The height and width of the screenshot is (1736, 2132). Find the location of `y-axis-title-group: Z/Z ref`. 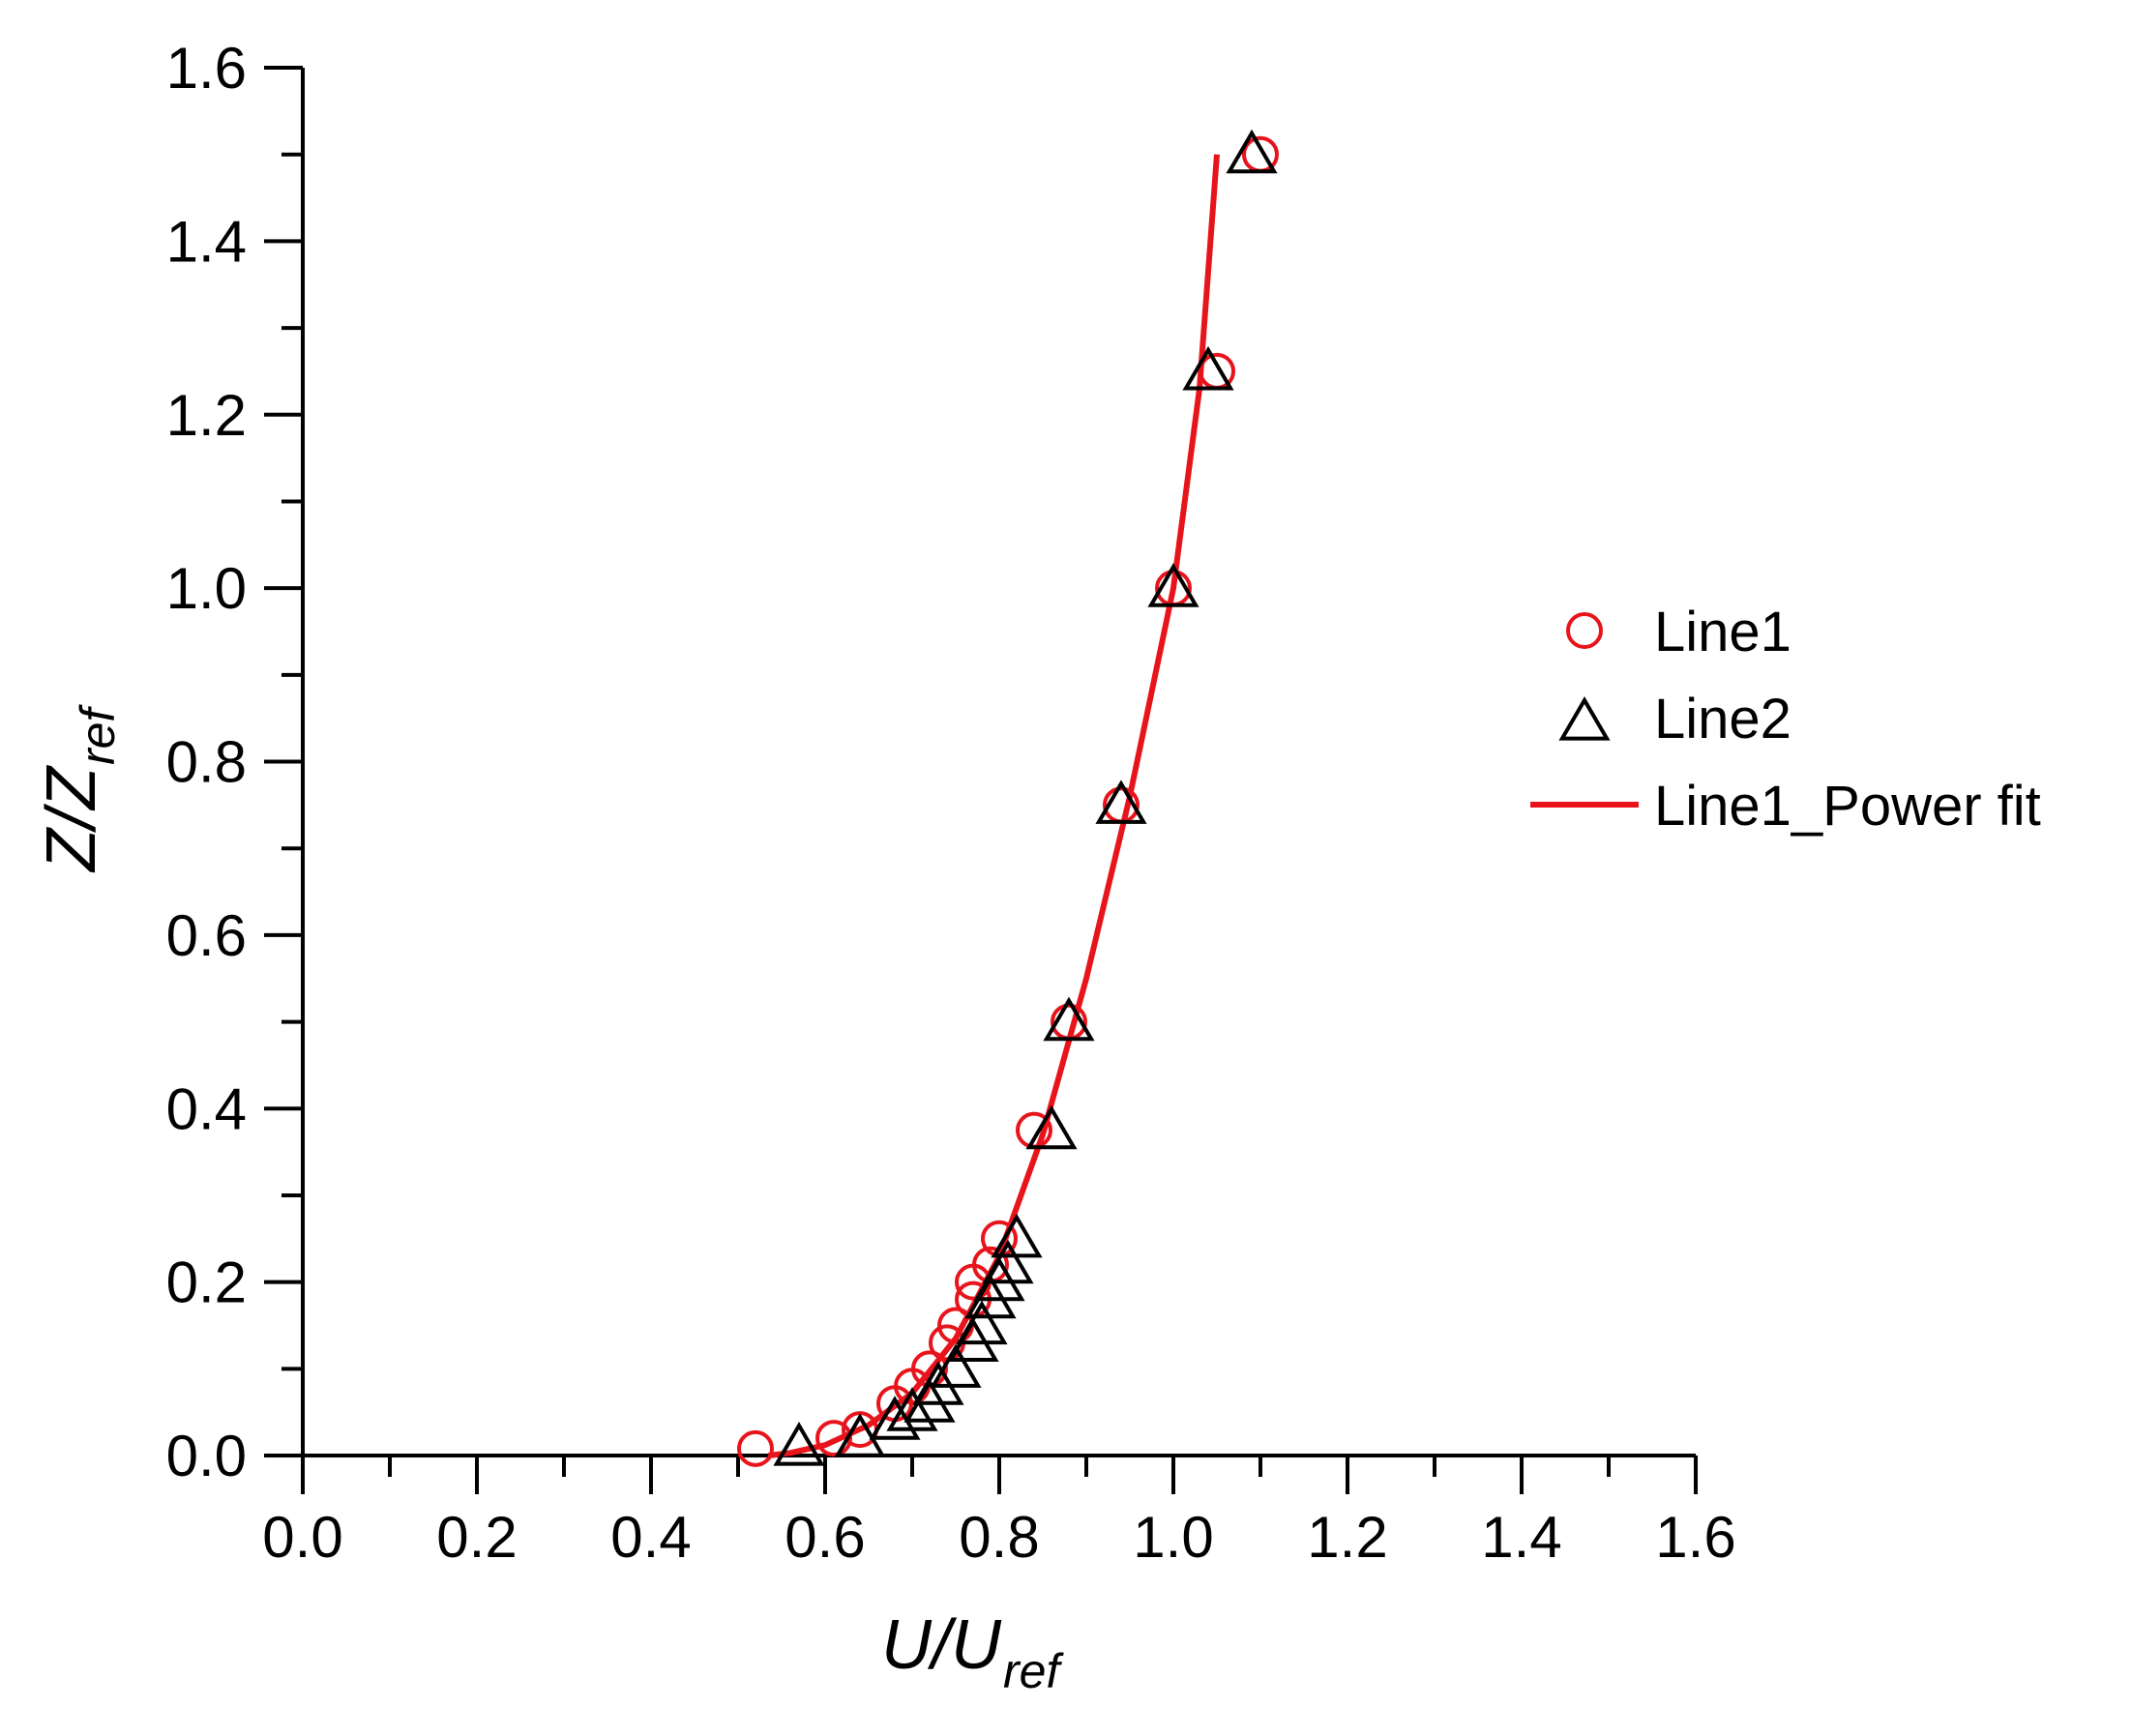

y-axis-title-group: Z/Z ref is located at coordinates (79, 788).